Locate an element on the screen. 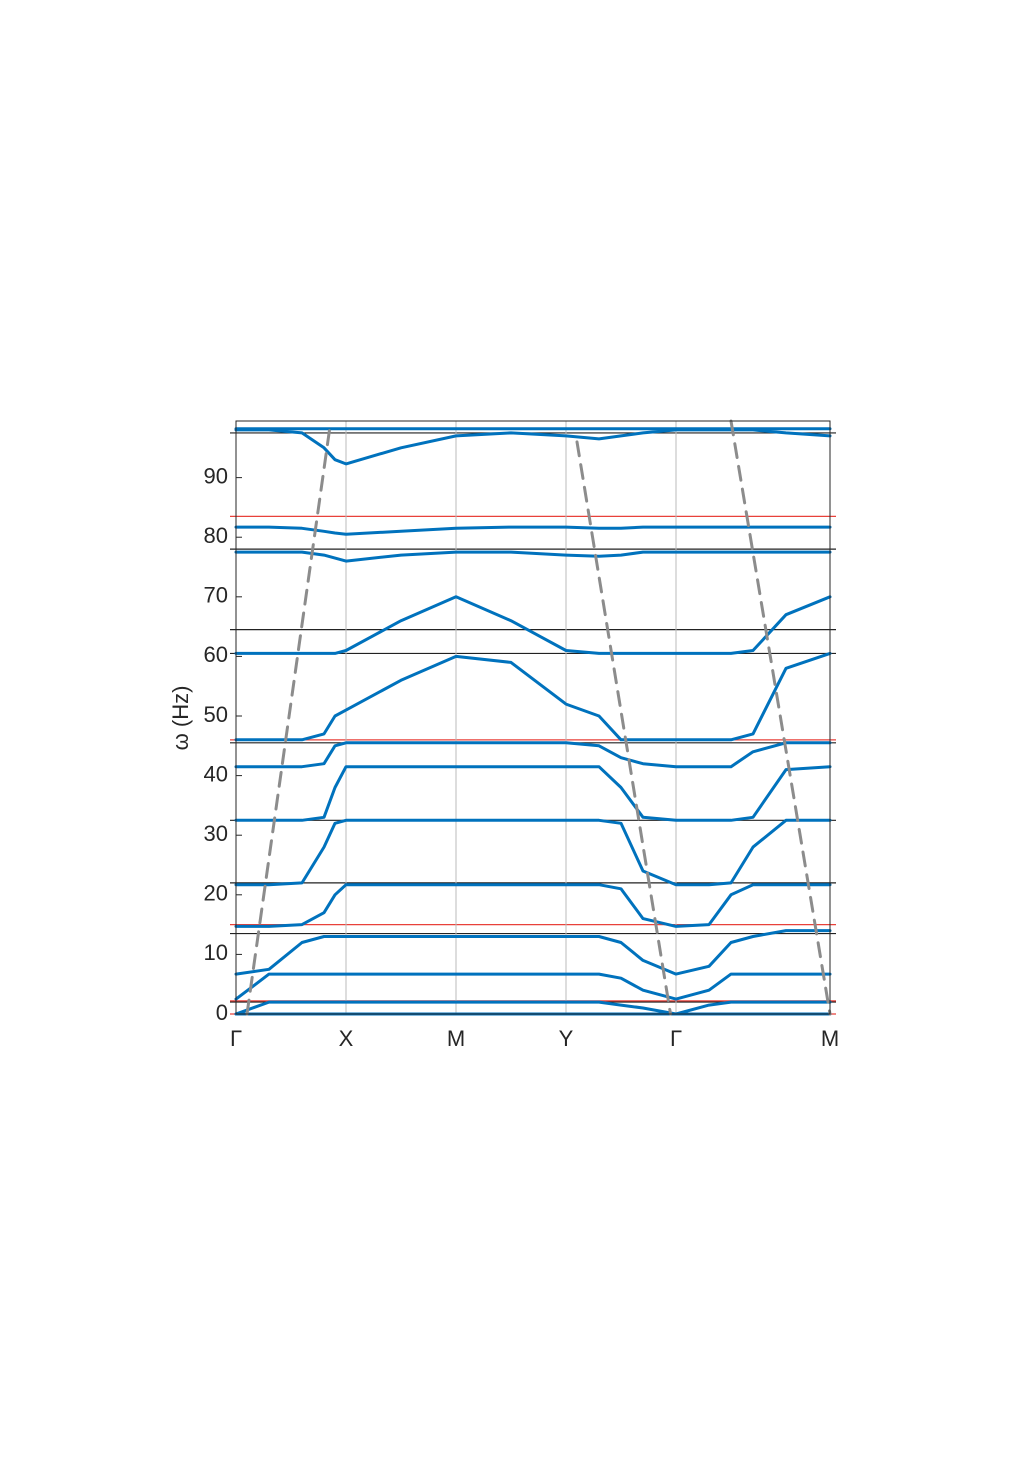 The height and width of the screenshot is (1467, 1033). y-tick-label: 30 is located at coordinates (216, 833).